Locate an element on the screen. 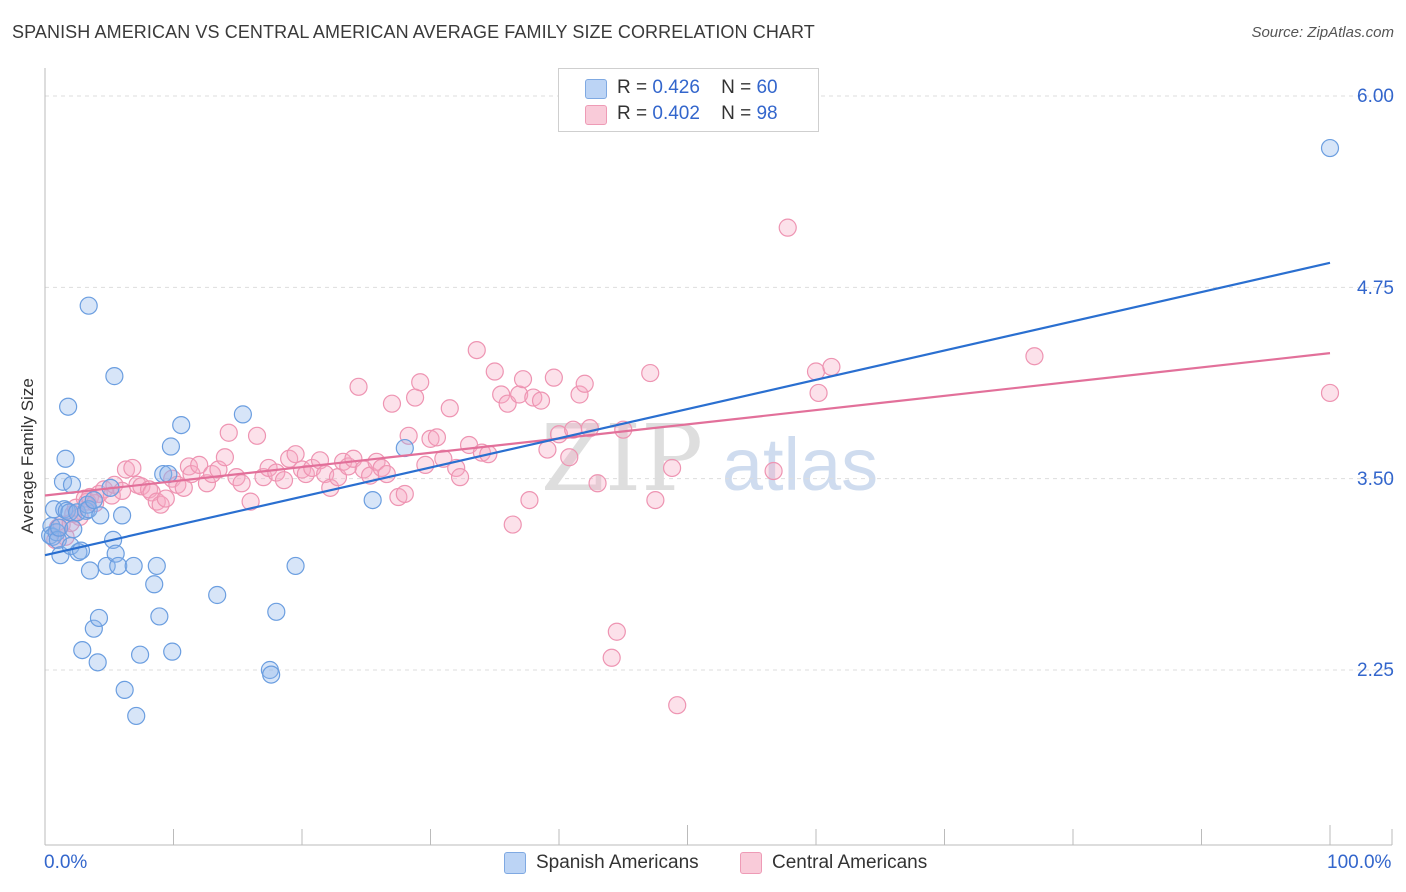  legend-r-label: R = is located at coordinates (632, 87).